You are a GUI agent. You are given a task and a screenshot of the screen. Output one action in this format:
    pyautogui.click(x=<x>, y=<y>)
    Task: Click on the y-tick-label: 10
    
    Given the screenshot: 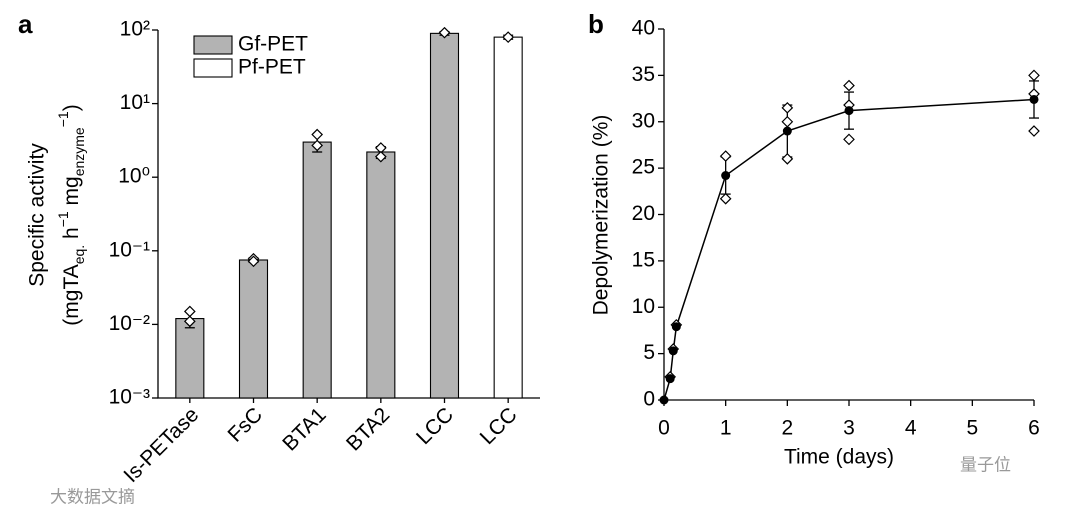 What is the action you would take?
    pyautogui.click(x=643, y=306)
    